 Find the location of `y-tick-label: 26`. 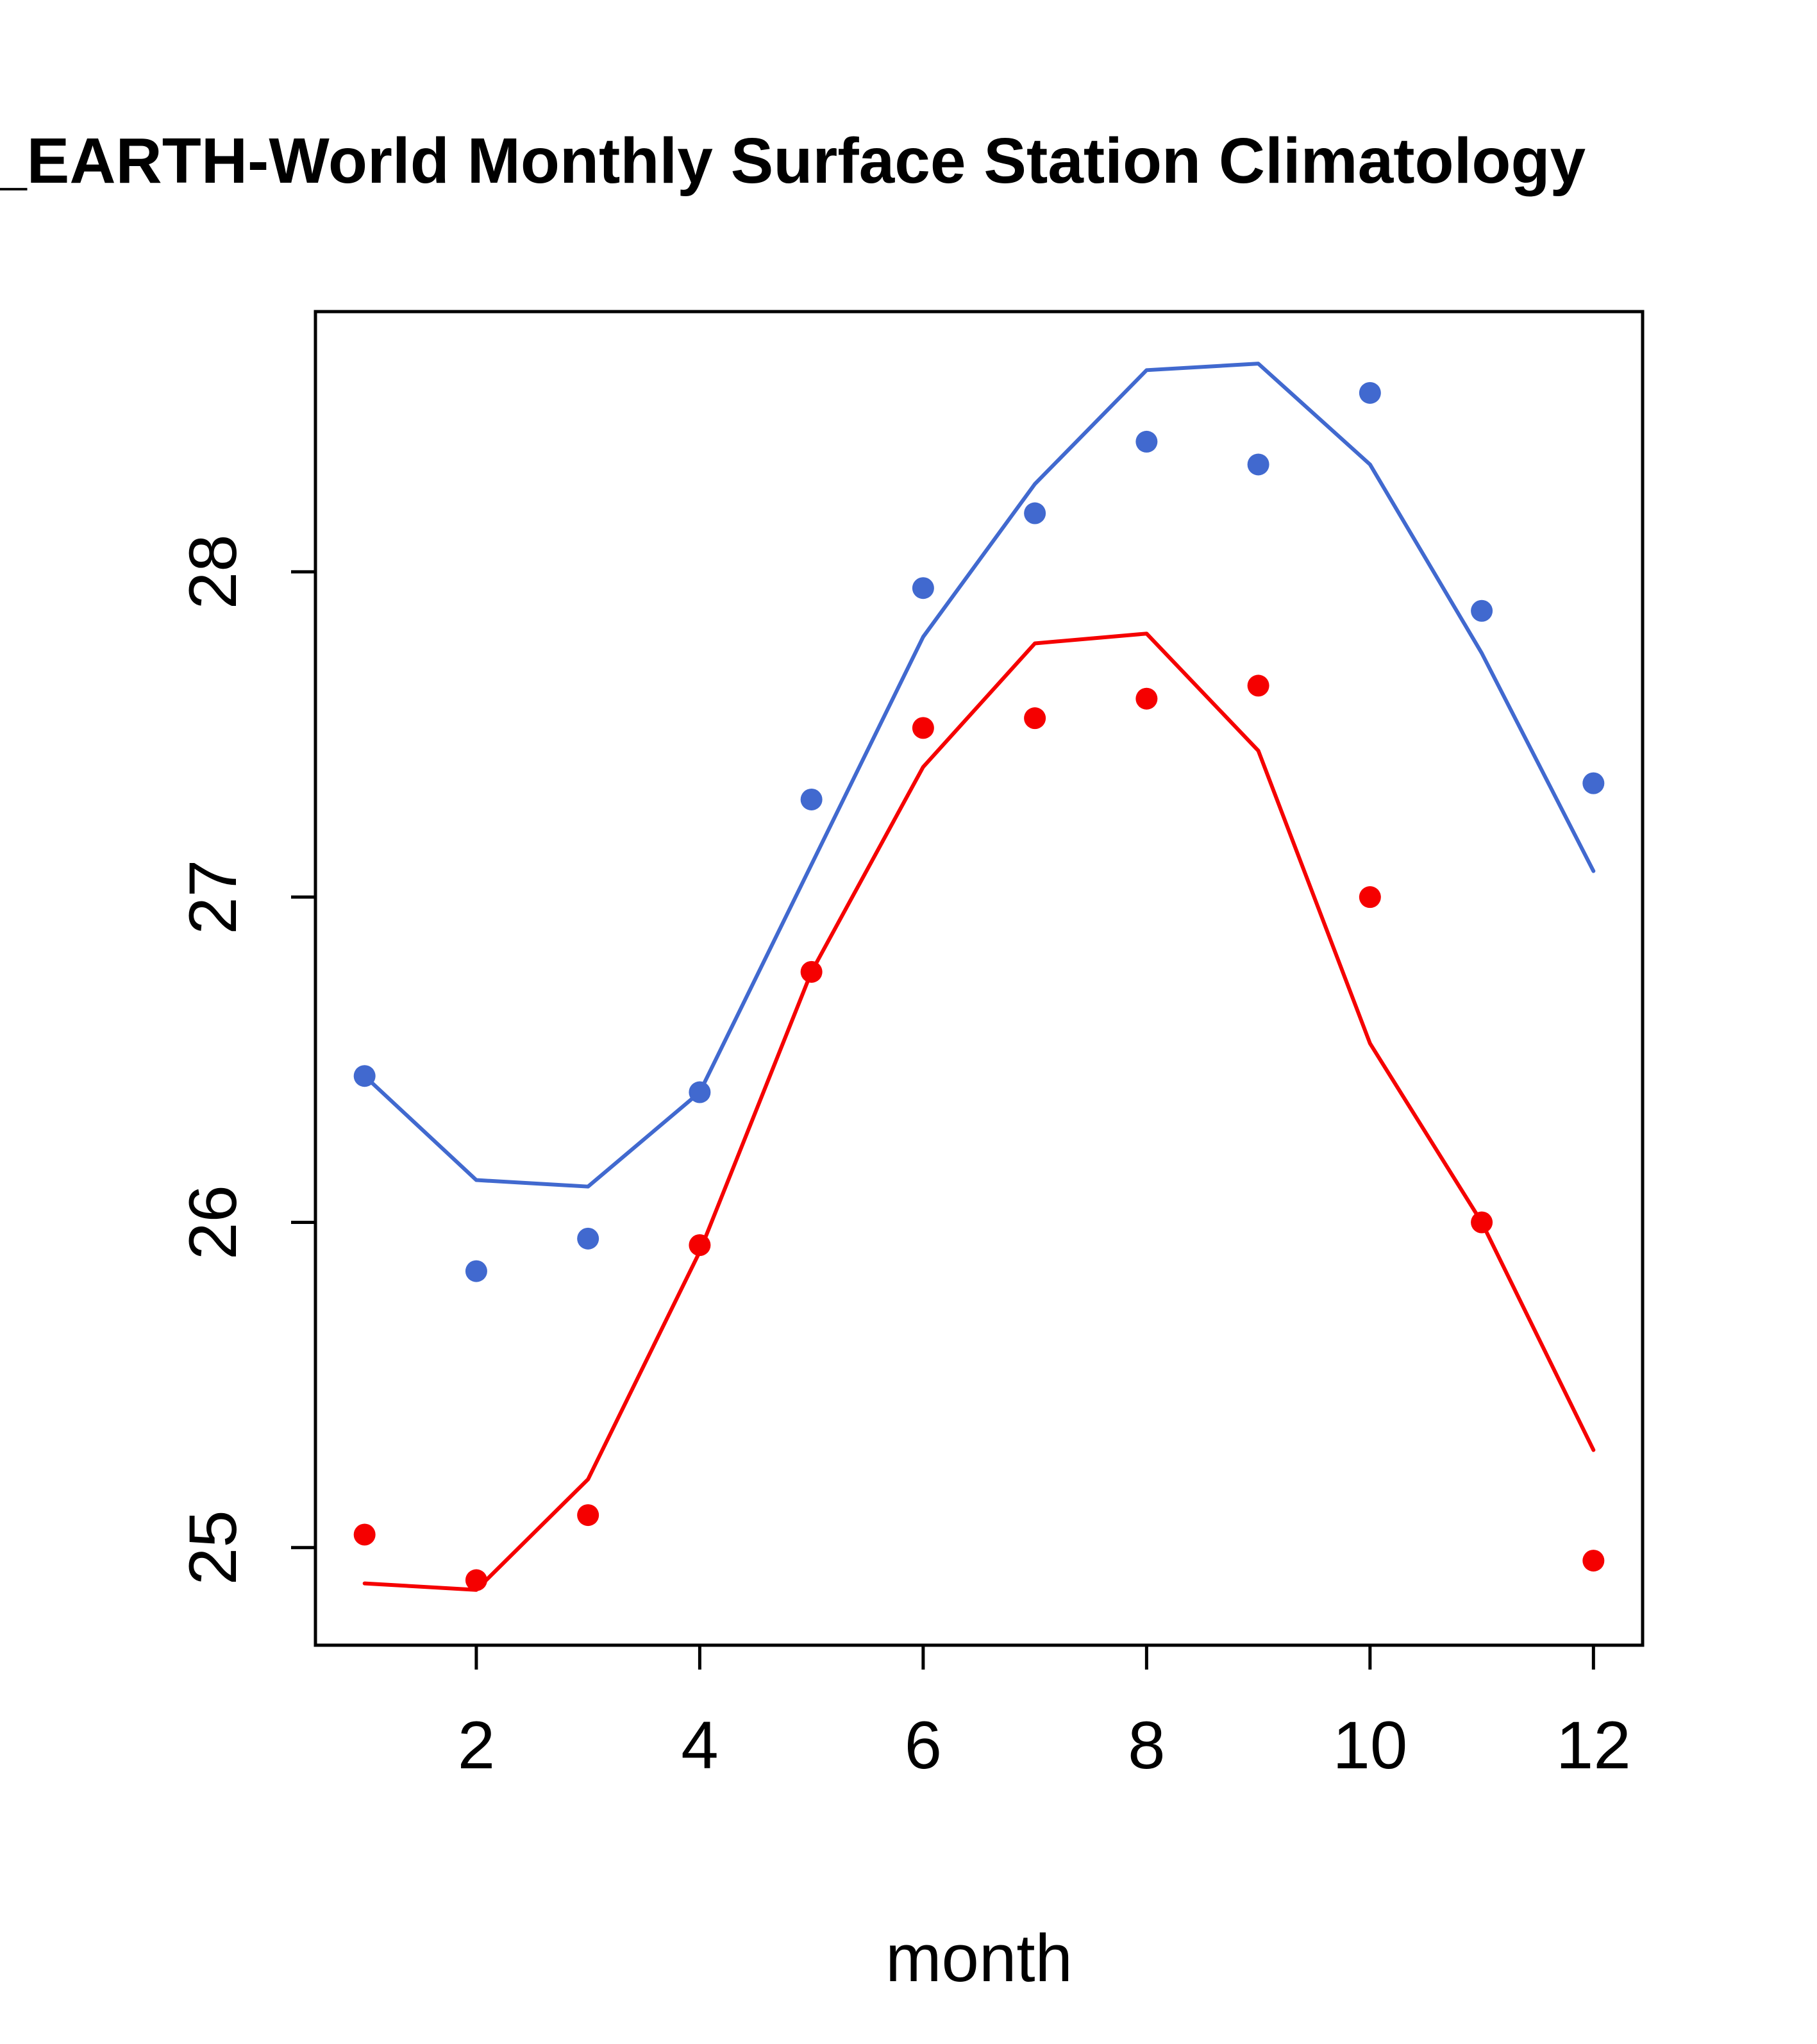

y-tick-label: 26 is located at coordinates (213, 1222).